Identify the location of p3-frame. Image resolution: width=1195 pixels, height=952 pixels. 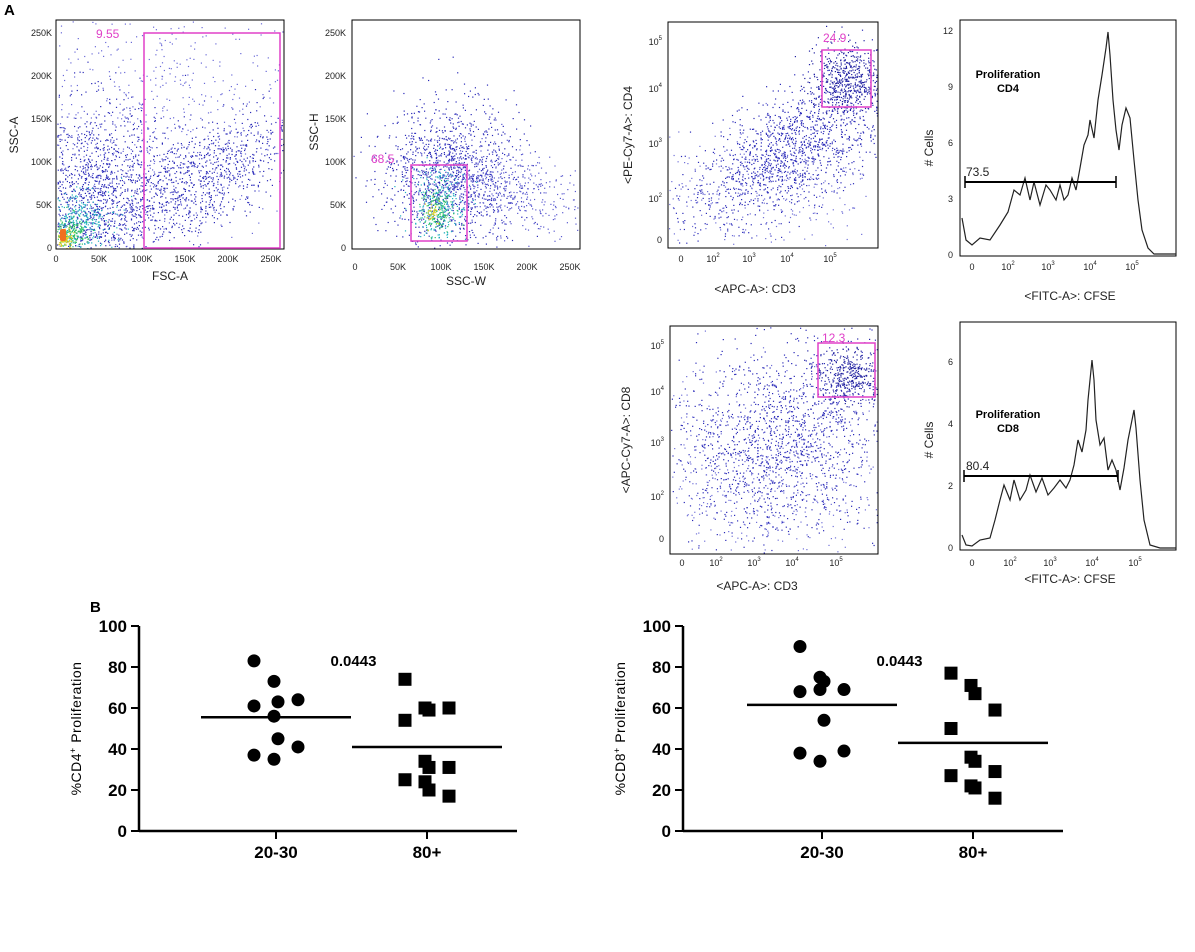
(773, 135).